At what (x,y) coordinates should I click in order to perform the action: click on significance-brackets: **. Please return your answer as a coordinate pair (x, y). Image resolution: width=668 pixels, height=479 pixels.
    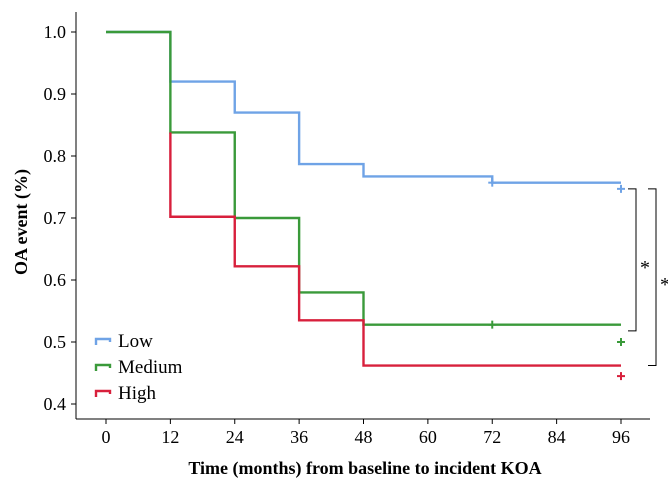
    Looking at the image, I should click on (648, 277).